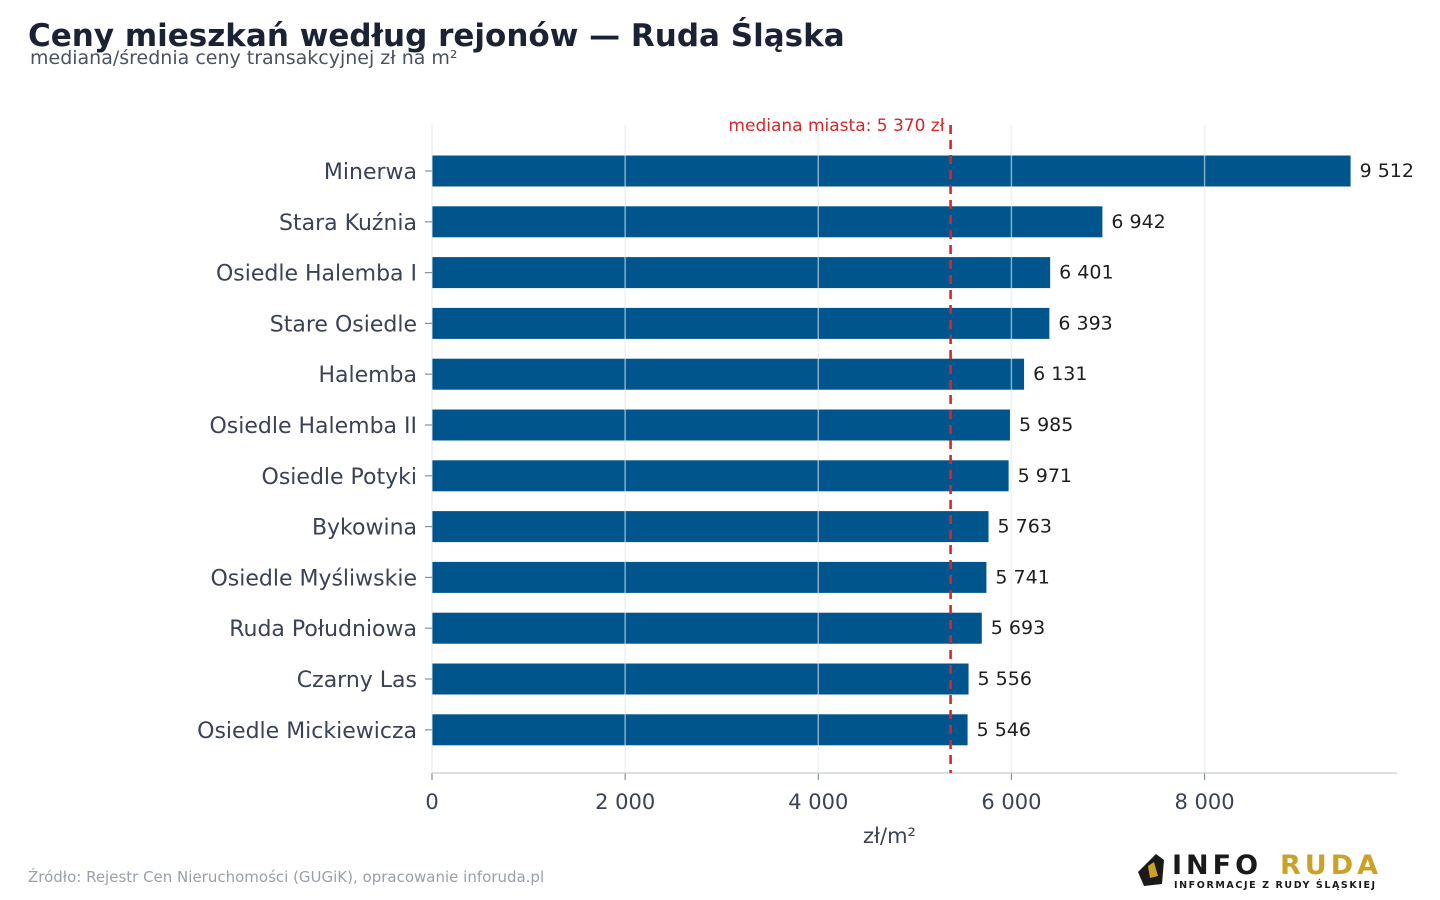 The image size is (1440, 900). What do you see at coordinates (339, 477) in the screenshot?
I see `category-label: Osiedle Potyki` at bounding box center [339, 477].